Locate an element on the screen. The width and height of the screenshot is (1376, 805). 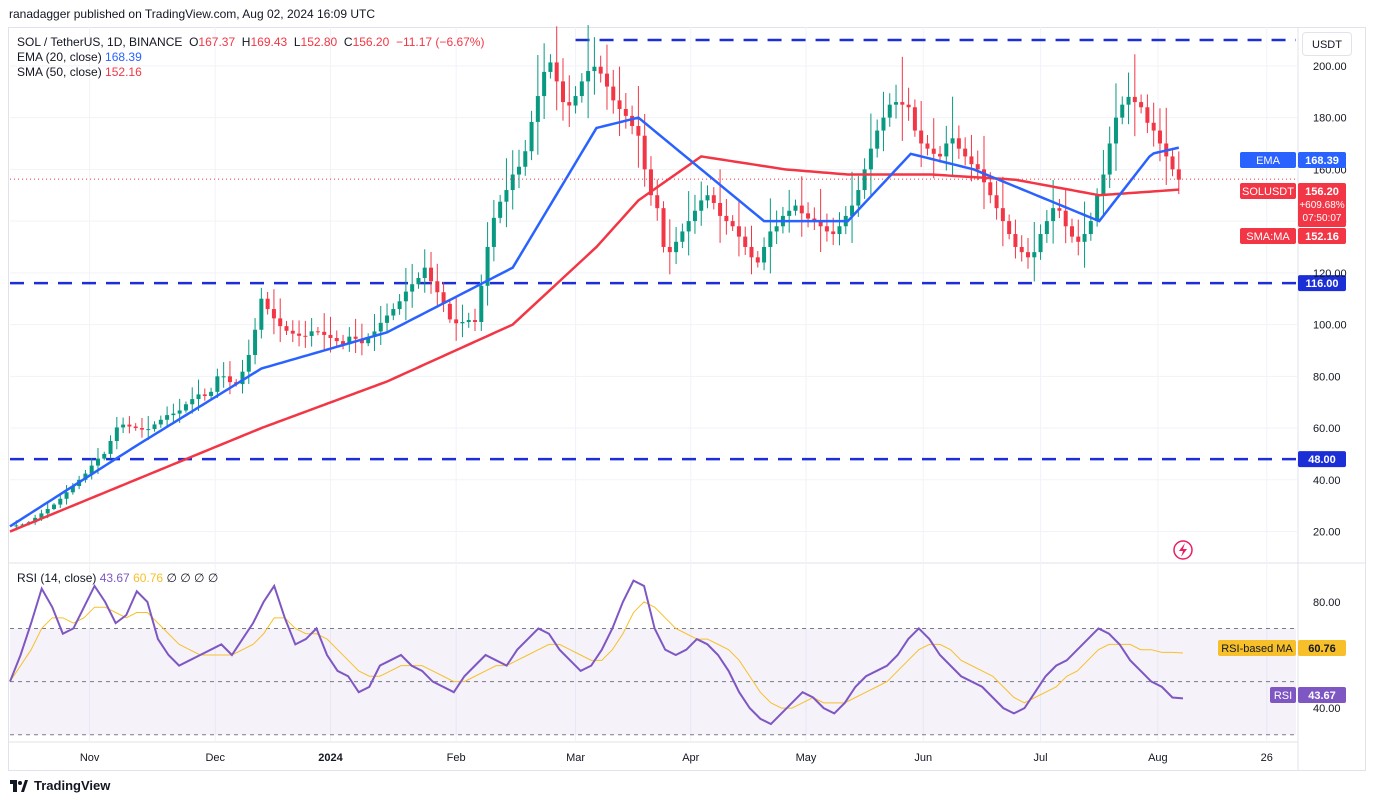
tradingview-logo: TradingView is located at coordinates (60, 785).